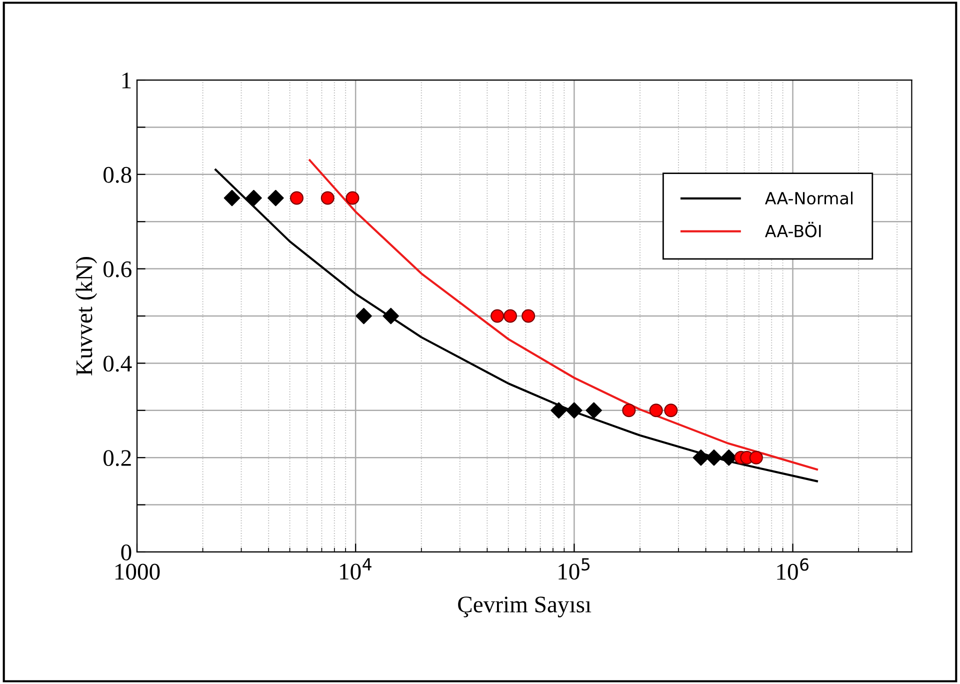  Describe the element at coordinates (118, 364) in the screenshot. I see `y-tick-label: 0.4` at that location.